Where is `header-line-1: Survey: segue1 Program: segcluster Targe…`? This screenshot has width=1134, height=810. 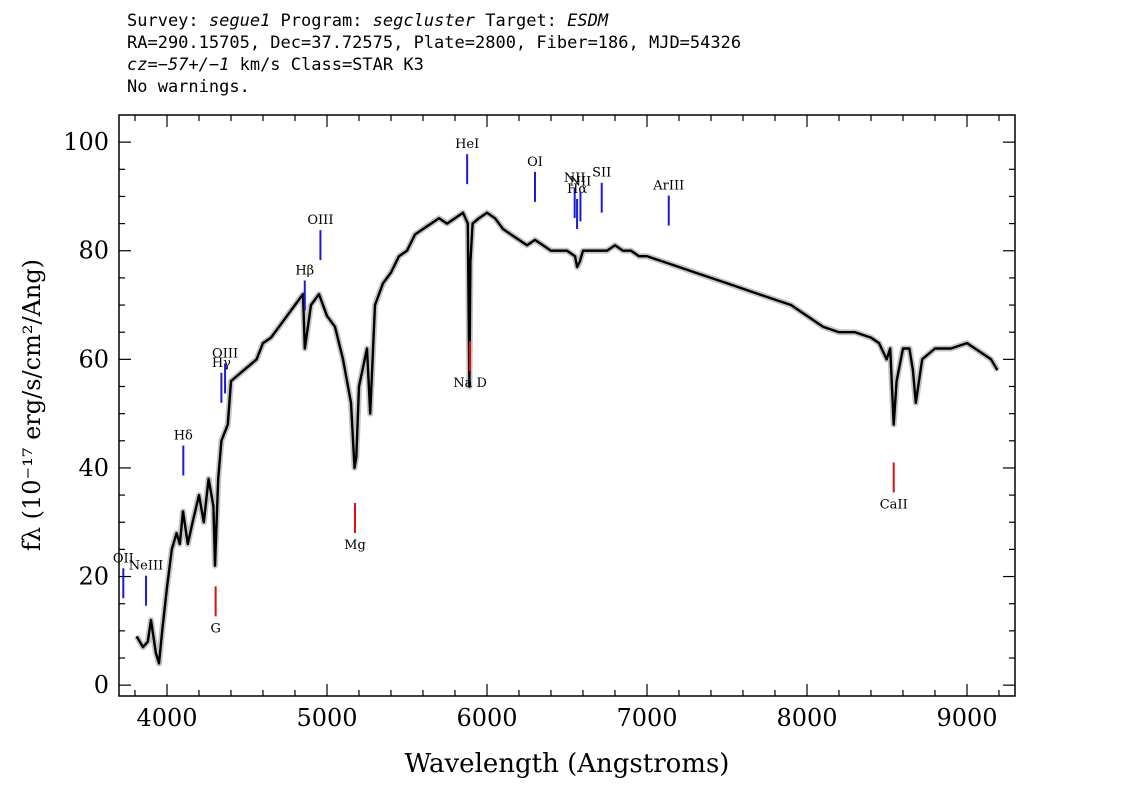
header-line-1: Survey: segue1 Program: segcluster Targe… is located at coordinates (434, 21).